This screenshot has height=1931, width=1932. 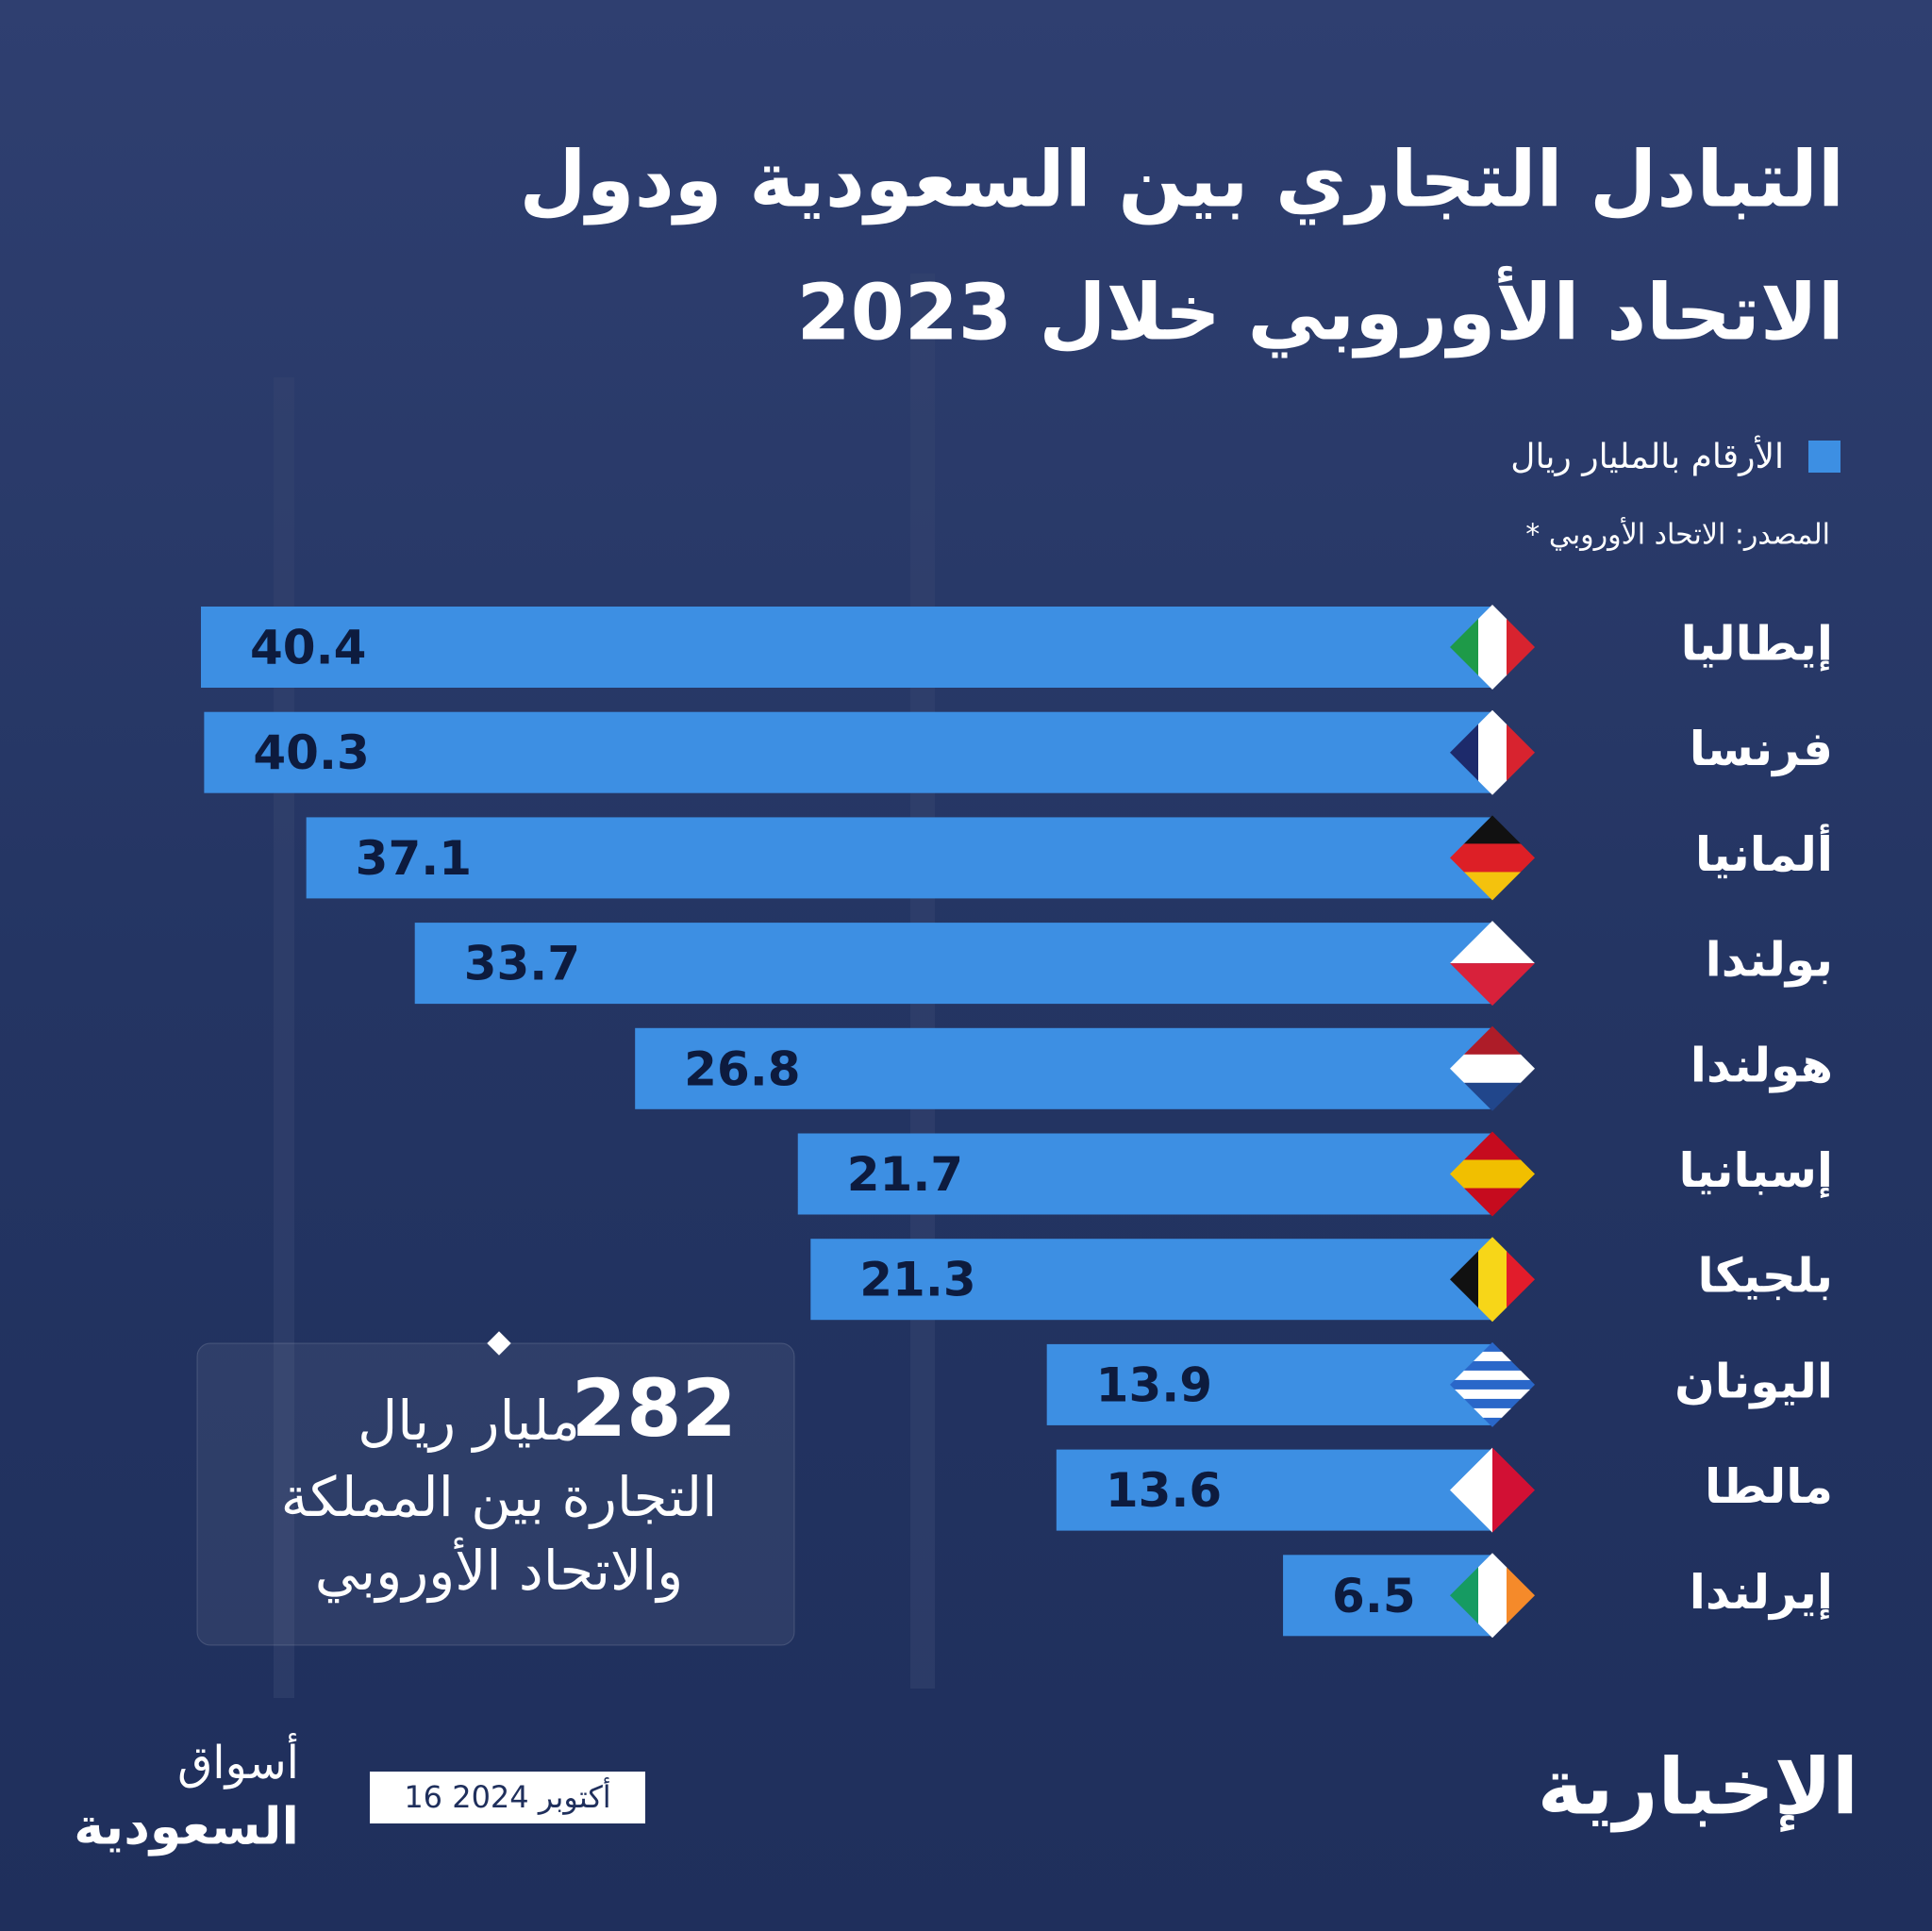 I want to click on date-box, so click(x=507, y=1797).